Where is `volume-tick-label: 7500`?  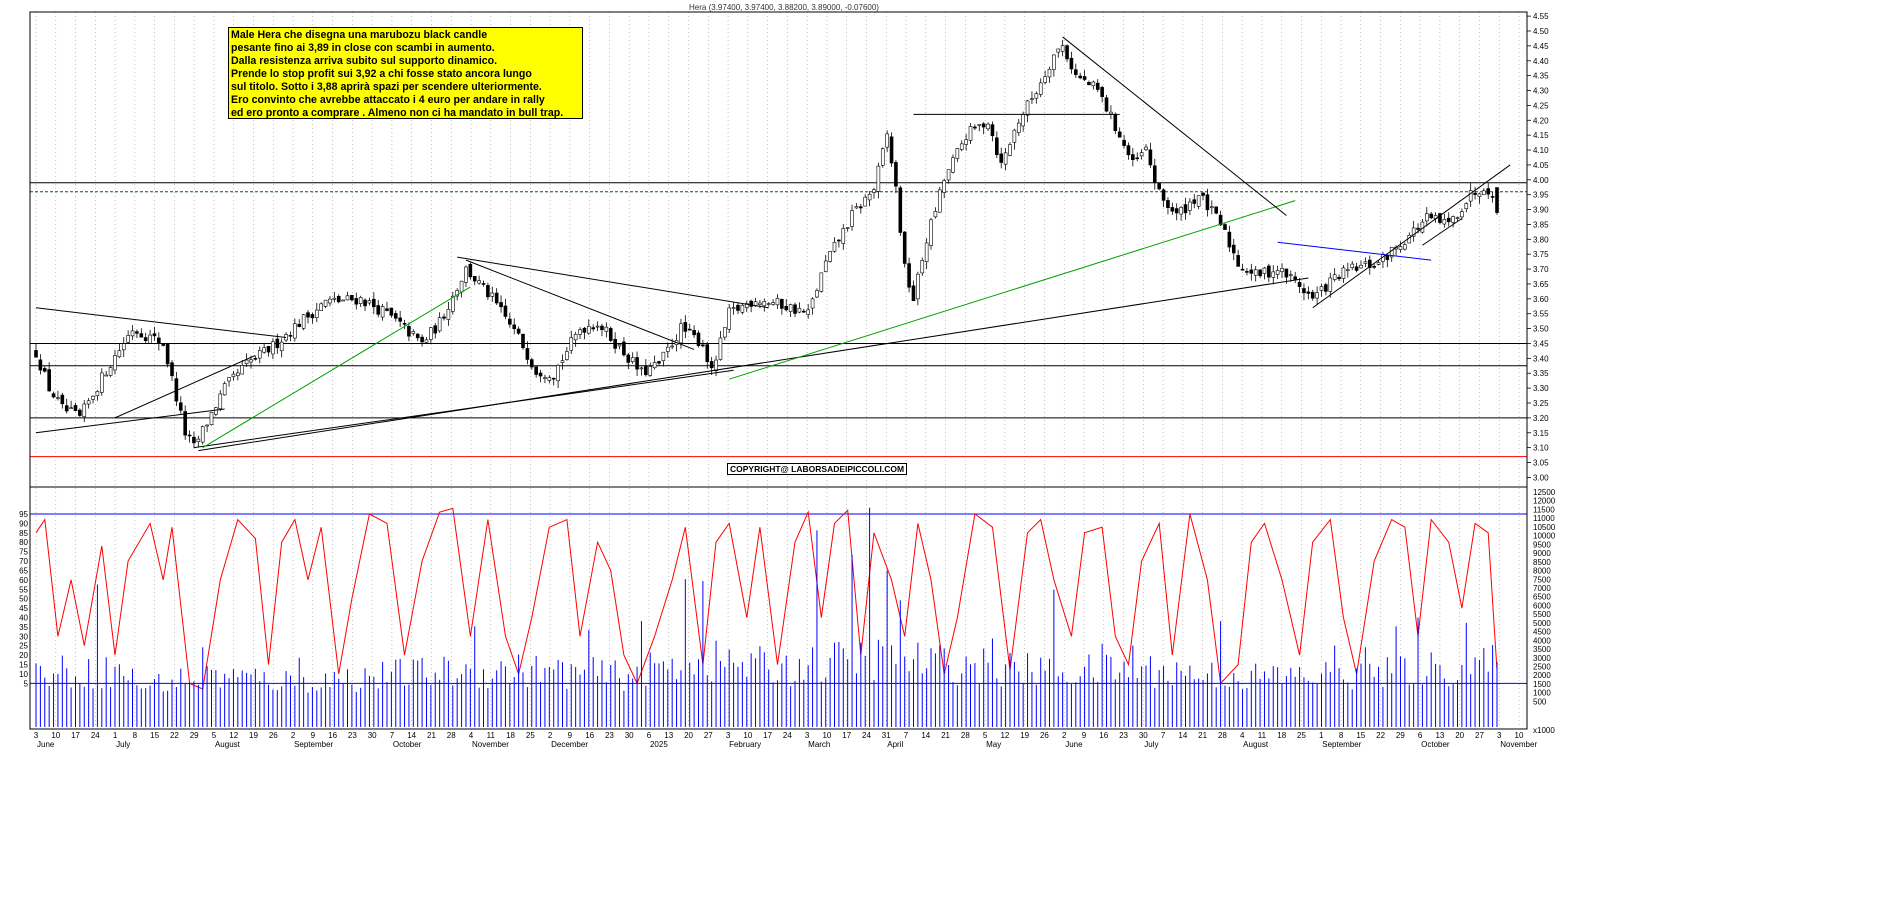 volume-tick-label: 7500 is located at coordinates (1542, 579).